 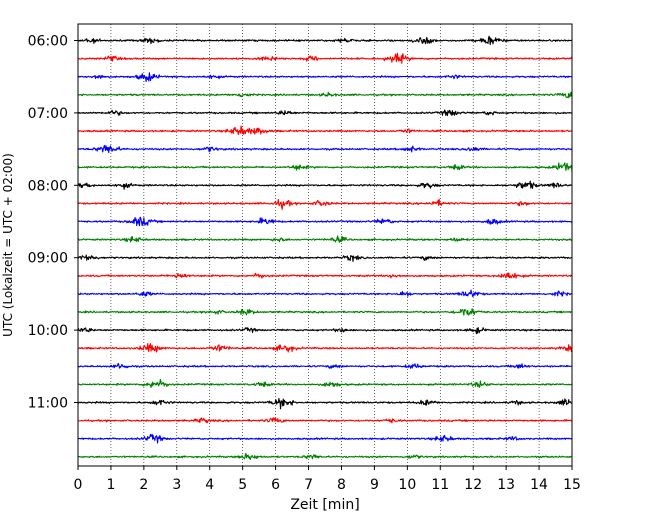 What do you see at coordinates (308, 485) in the screenshot?
I see `x-tick-label: 7` at bounding box center [308, 485].